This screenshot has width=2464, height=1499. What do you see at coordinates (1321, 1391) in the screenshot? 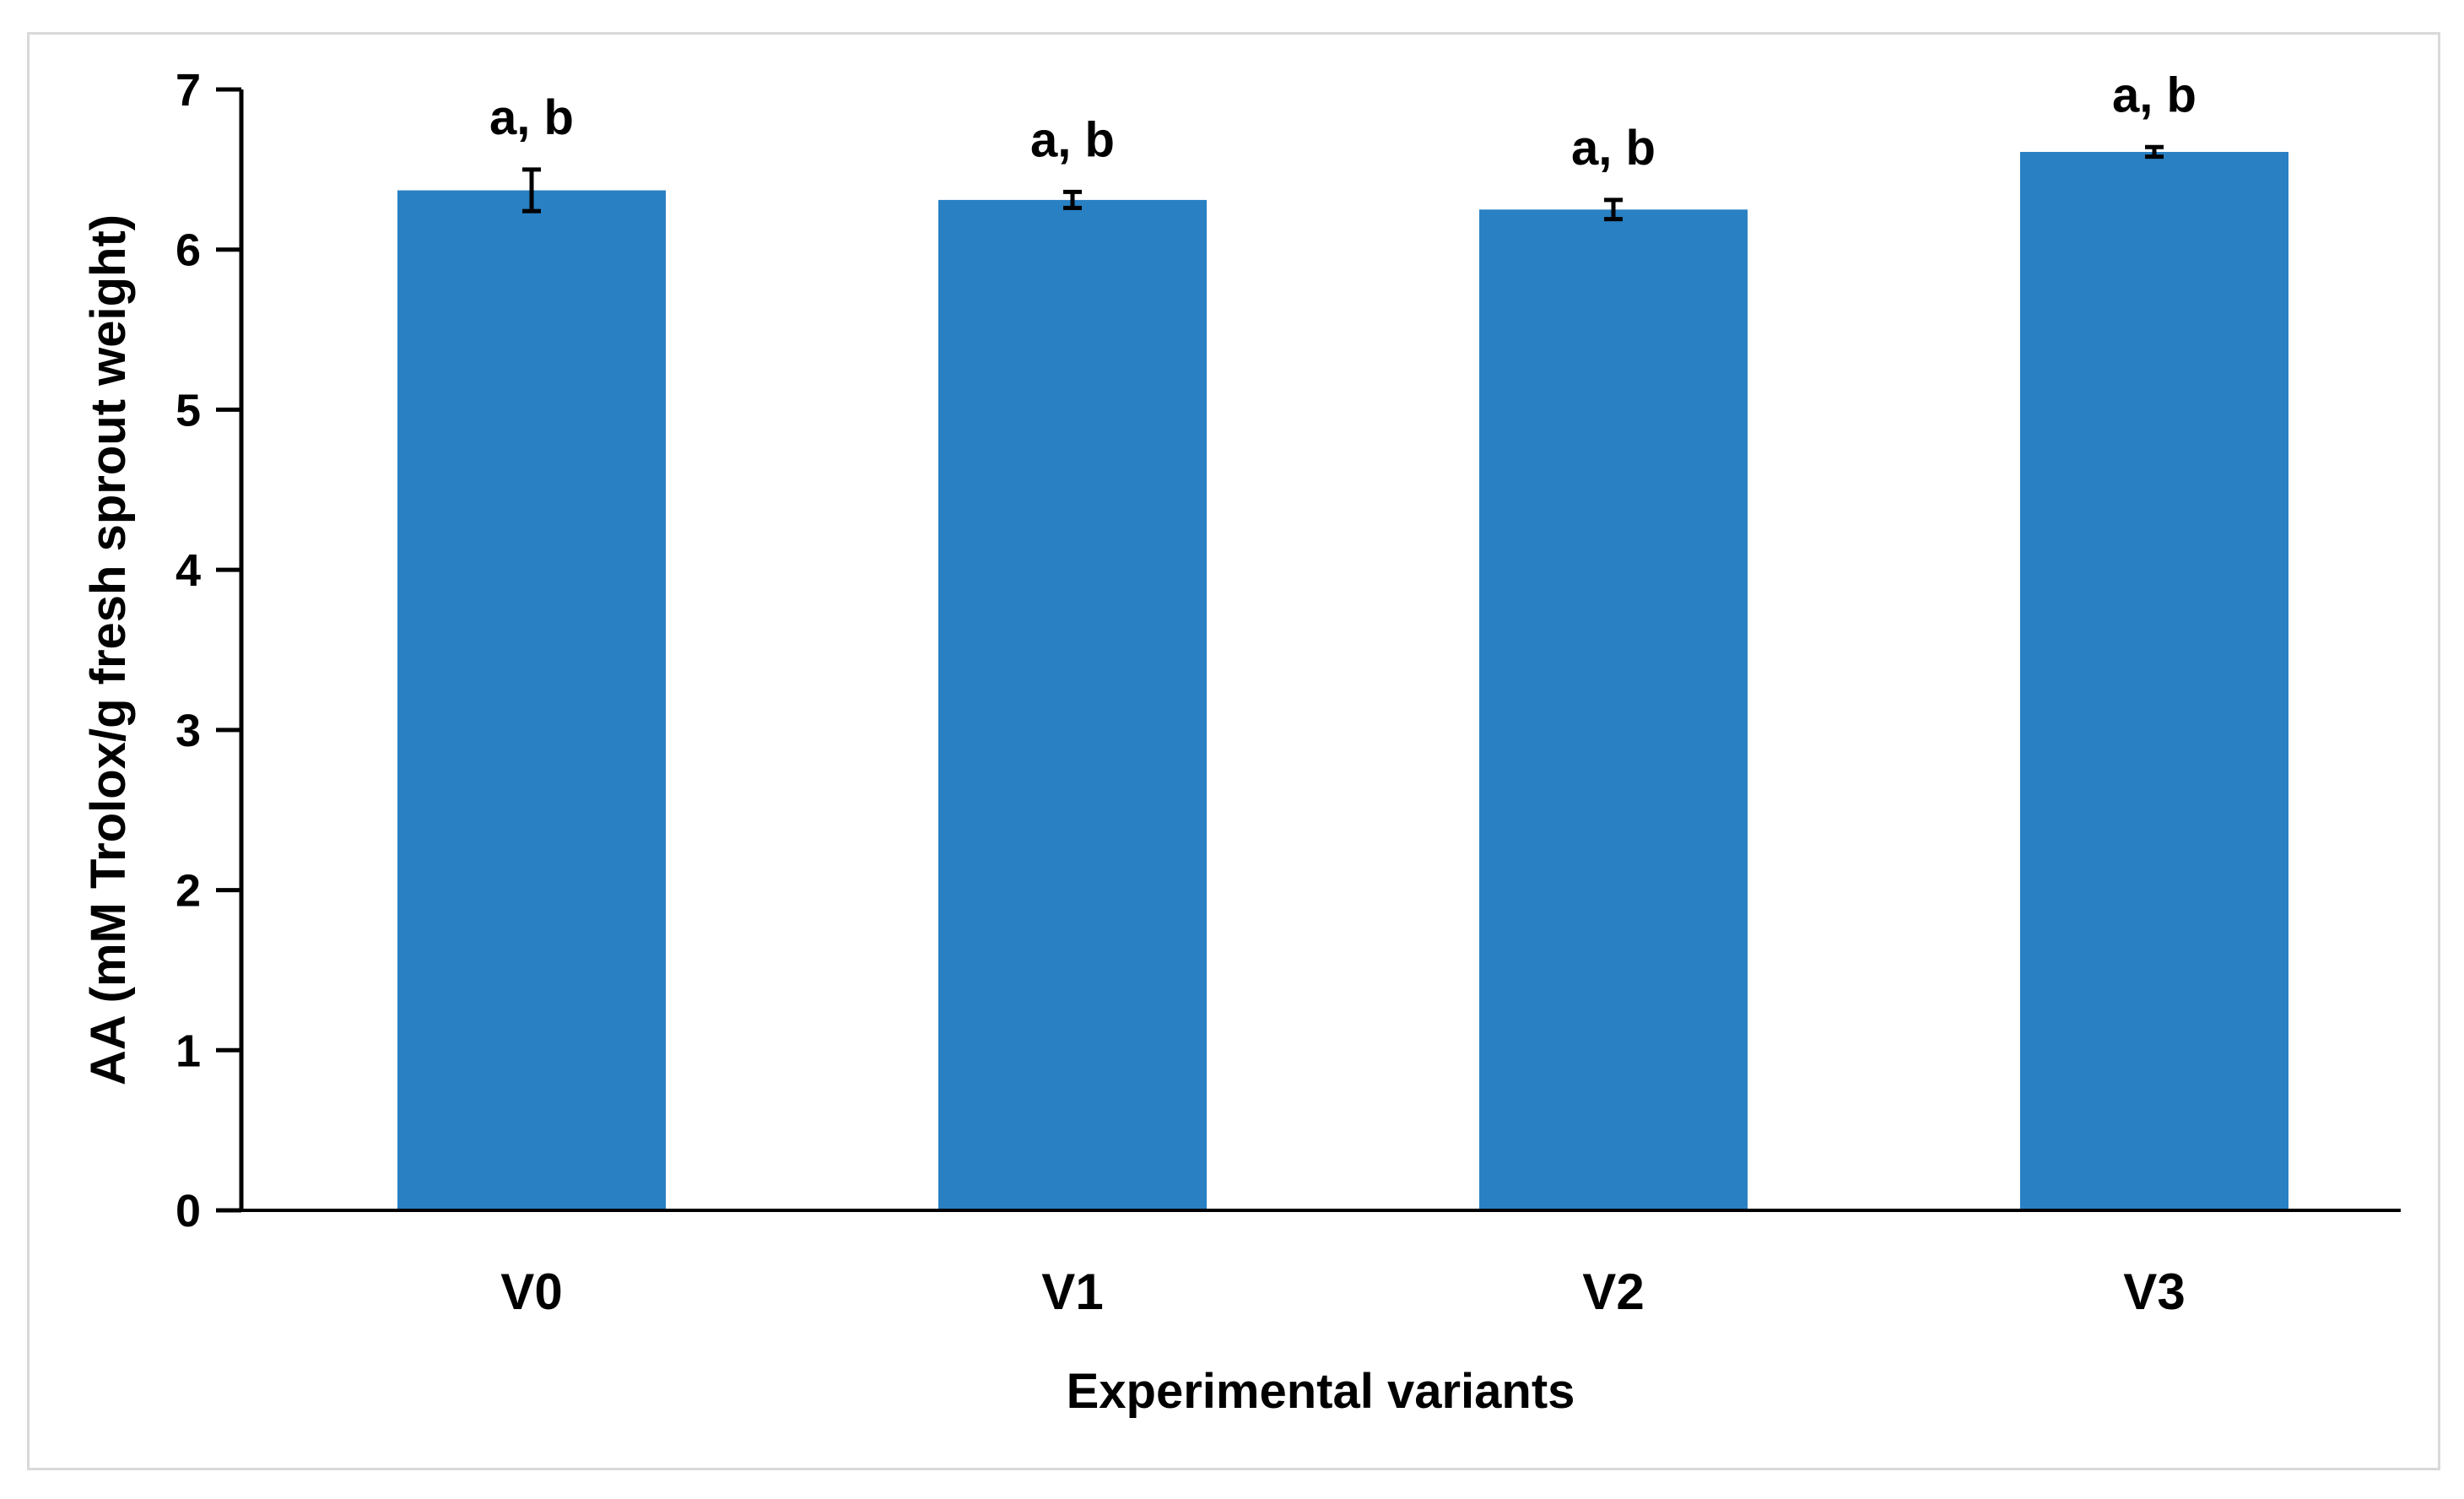
I see `x-axis-title: Experimental variants` at bounding box center [1321, 1391].